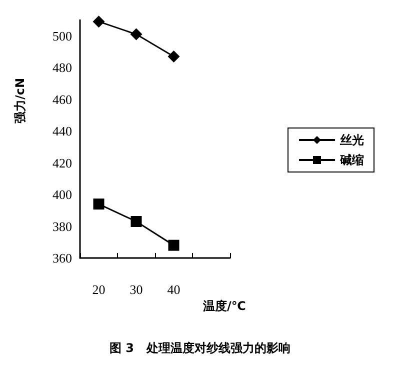 This screenshot has height=375, width=400. Describe the element at coordinates (173, 289) in the screenshot. I see `x-tick-label: 40` at that location.